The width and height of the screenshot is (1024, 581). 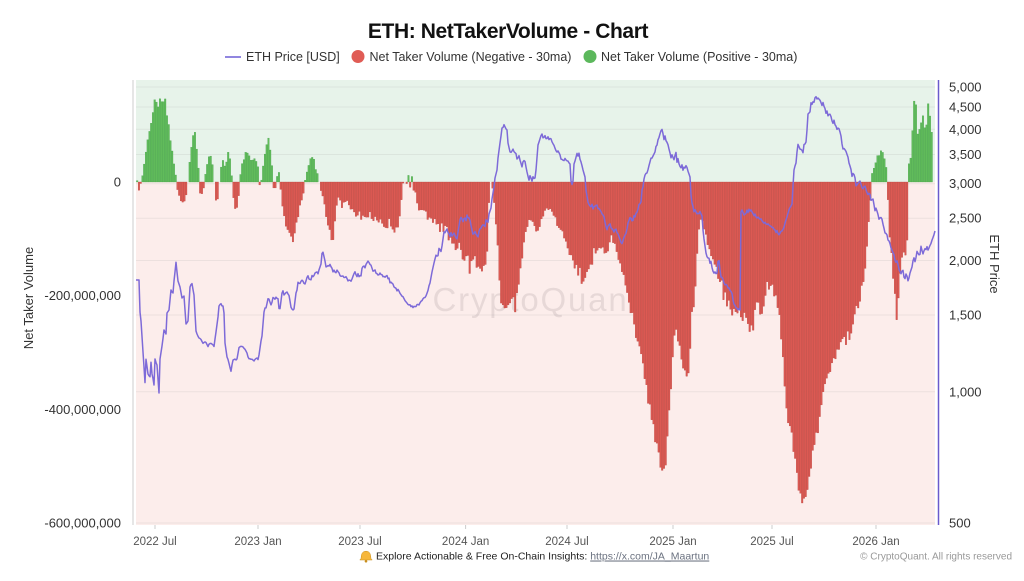 I want to click on svg-text: ETH: NetTakerVolume - Chart, so click(x=508, y=31).